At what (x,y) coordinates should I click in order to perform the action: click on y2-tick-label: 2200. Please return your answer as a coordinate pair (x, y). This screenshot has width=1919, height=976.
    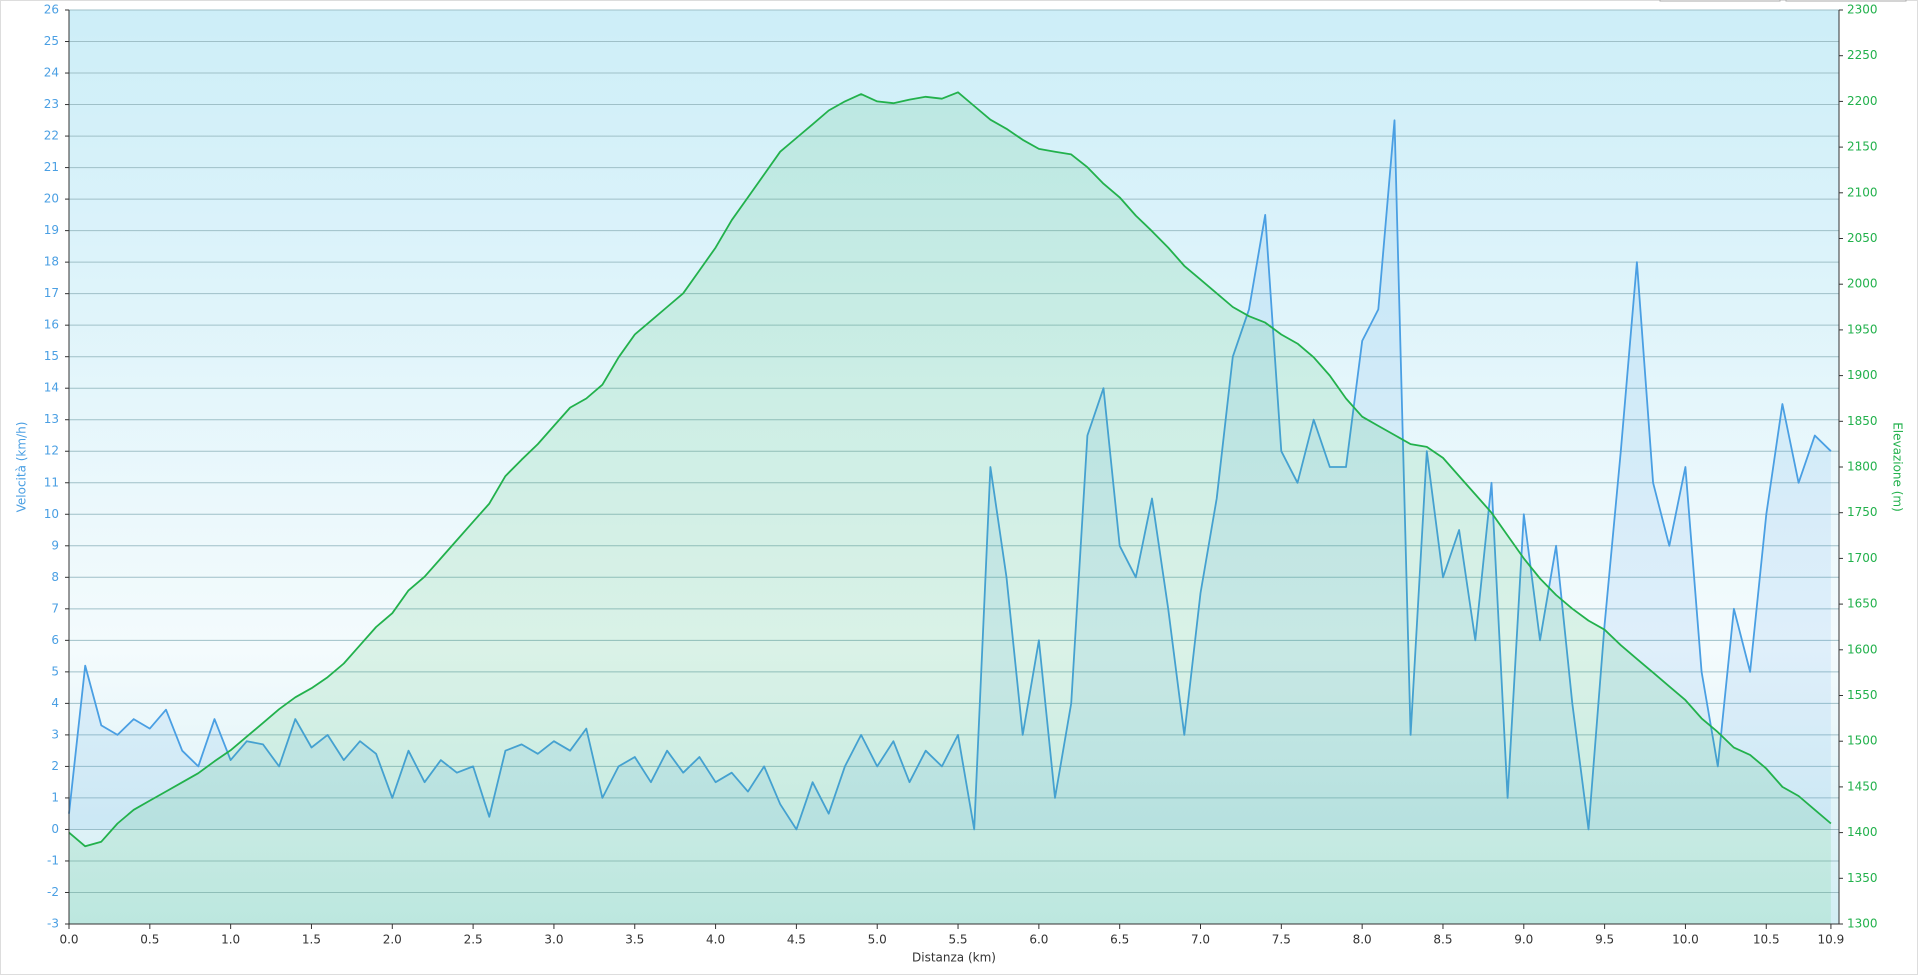
    Looking at the image, I should click on (1862, 101).